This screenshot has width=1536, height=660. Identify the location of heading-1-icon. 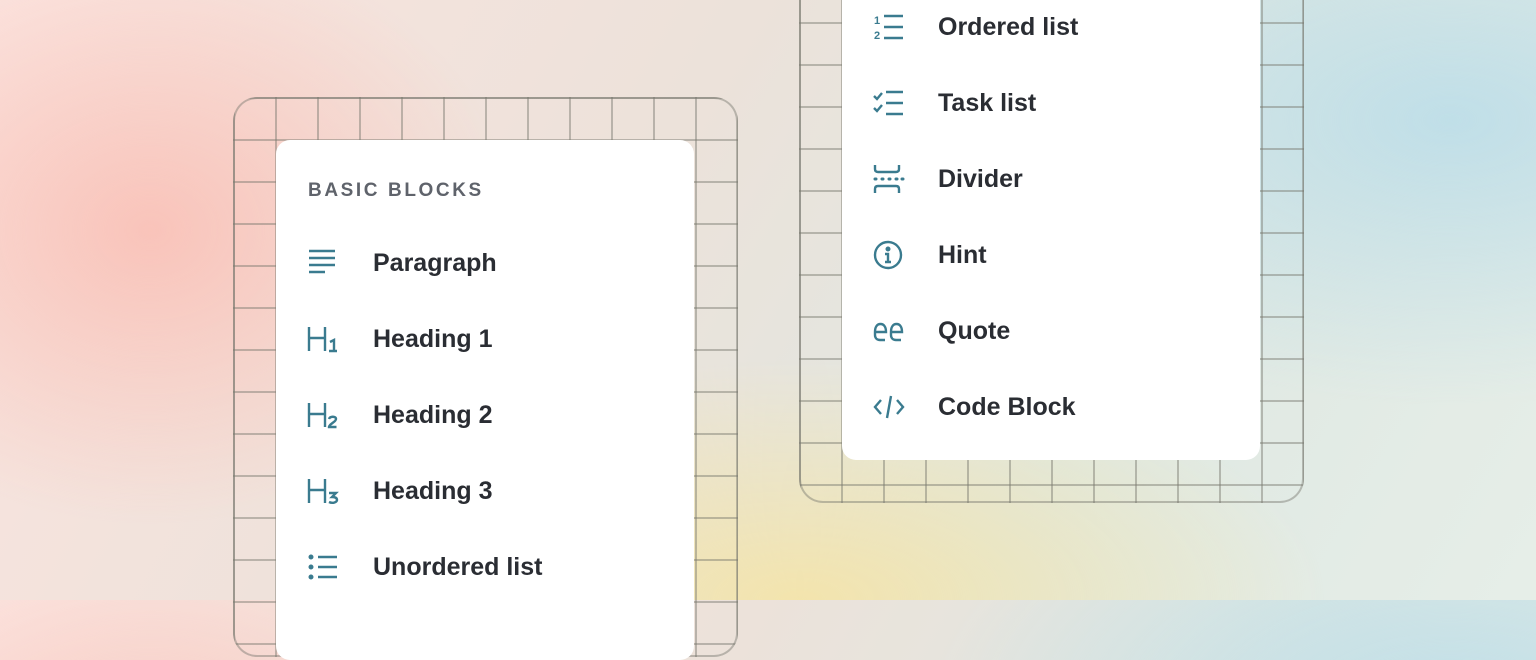
(323, 339).